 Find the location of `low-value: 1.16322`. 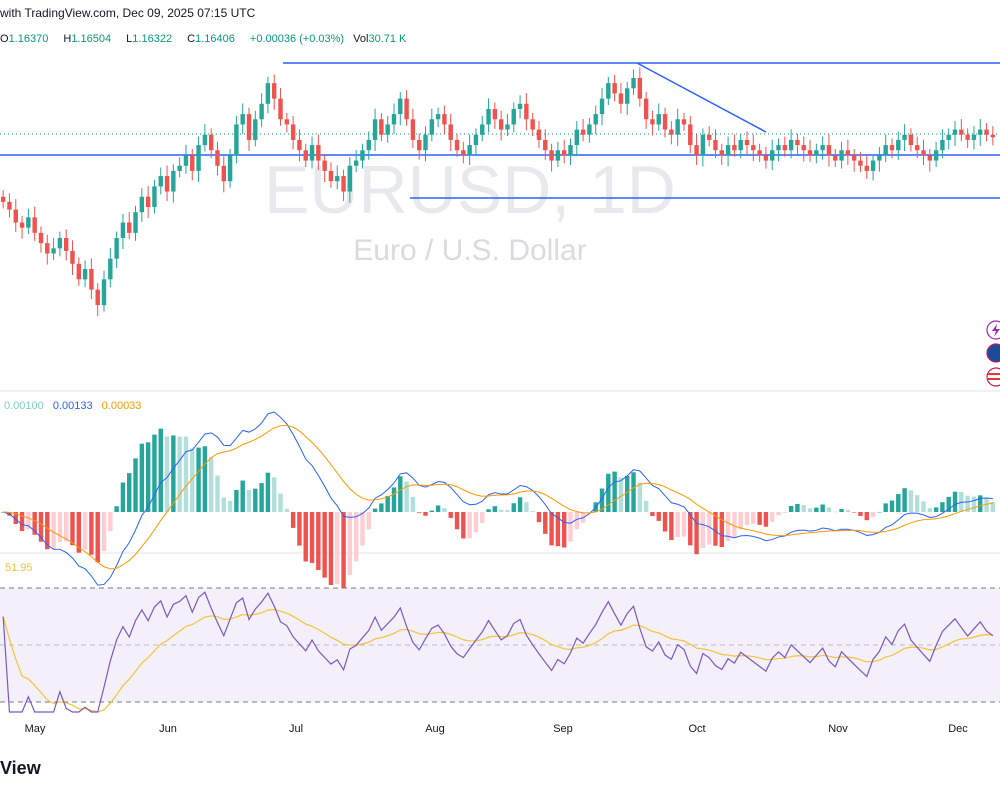

low-value: 1.16322 is located at coordinates (152, 39).